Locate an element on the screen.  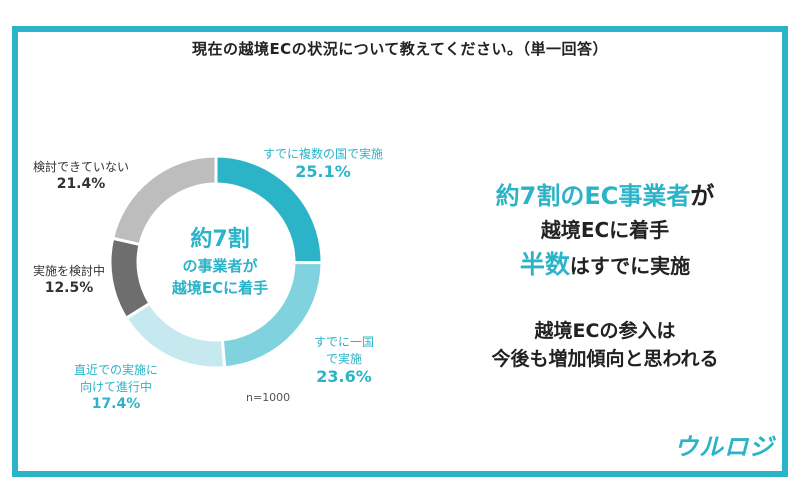
headline-line-1: 約7割のEC事業者が is located at coordinates (605, 196).